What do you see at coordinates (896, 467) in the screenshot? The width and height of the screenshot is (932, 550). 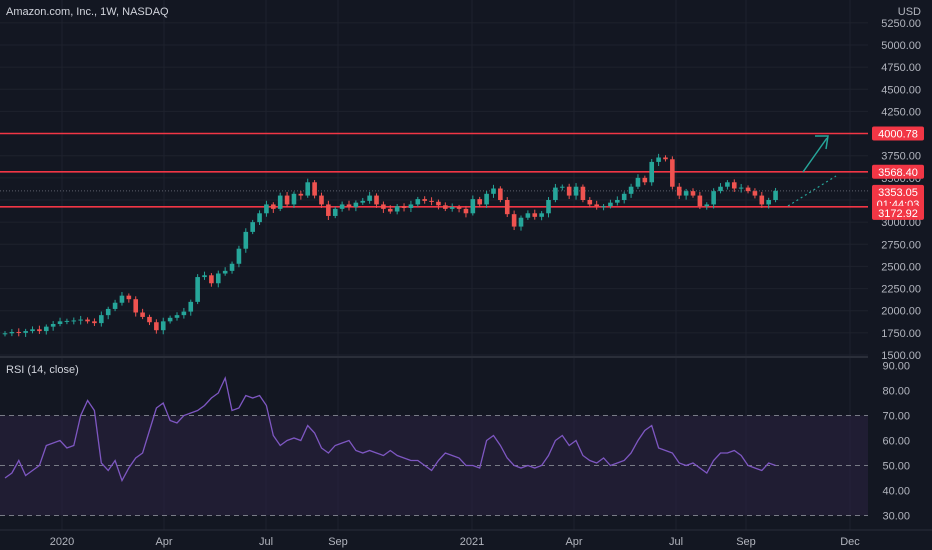 I see `rsi-tick-label: 50.00` at bounding box center [896, 467].